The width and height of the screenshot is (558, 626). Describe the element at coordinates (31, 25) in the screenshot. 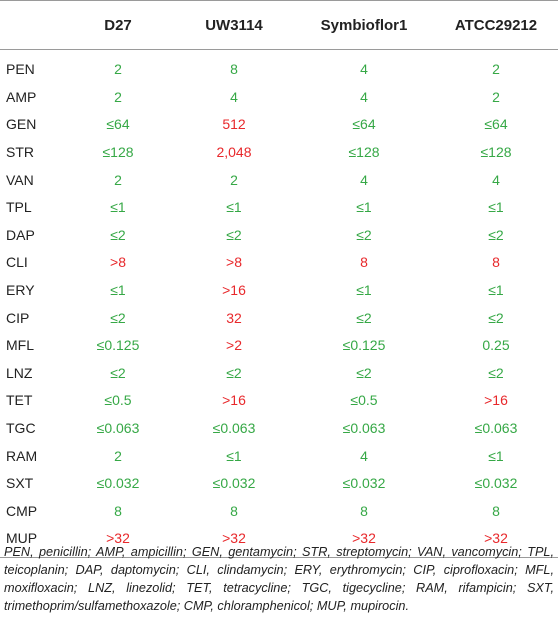

I see `header-cell-antibiotic` at that location.